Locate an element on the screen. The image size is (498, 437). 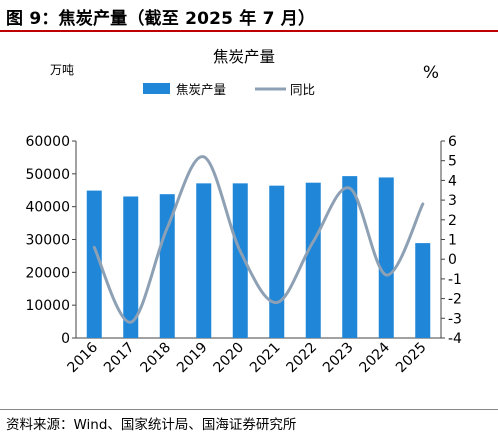
x-tick-label: 2018 is located at coordinates (156, 358).